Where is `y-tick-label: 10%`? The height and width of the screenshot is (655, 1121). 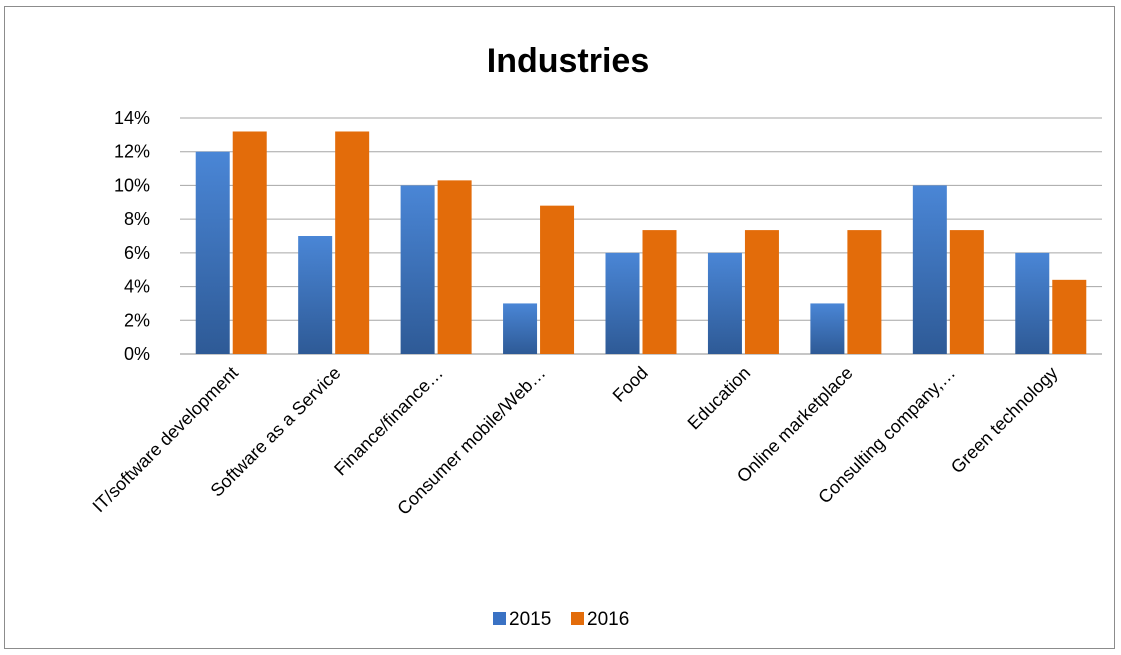 y-tick-label: 10% is located at coordinates (132, 185).